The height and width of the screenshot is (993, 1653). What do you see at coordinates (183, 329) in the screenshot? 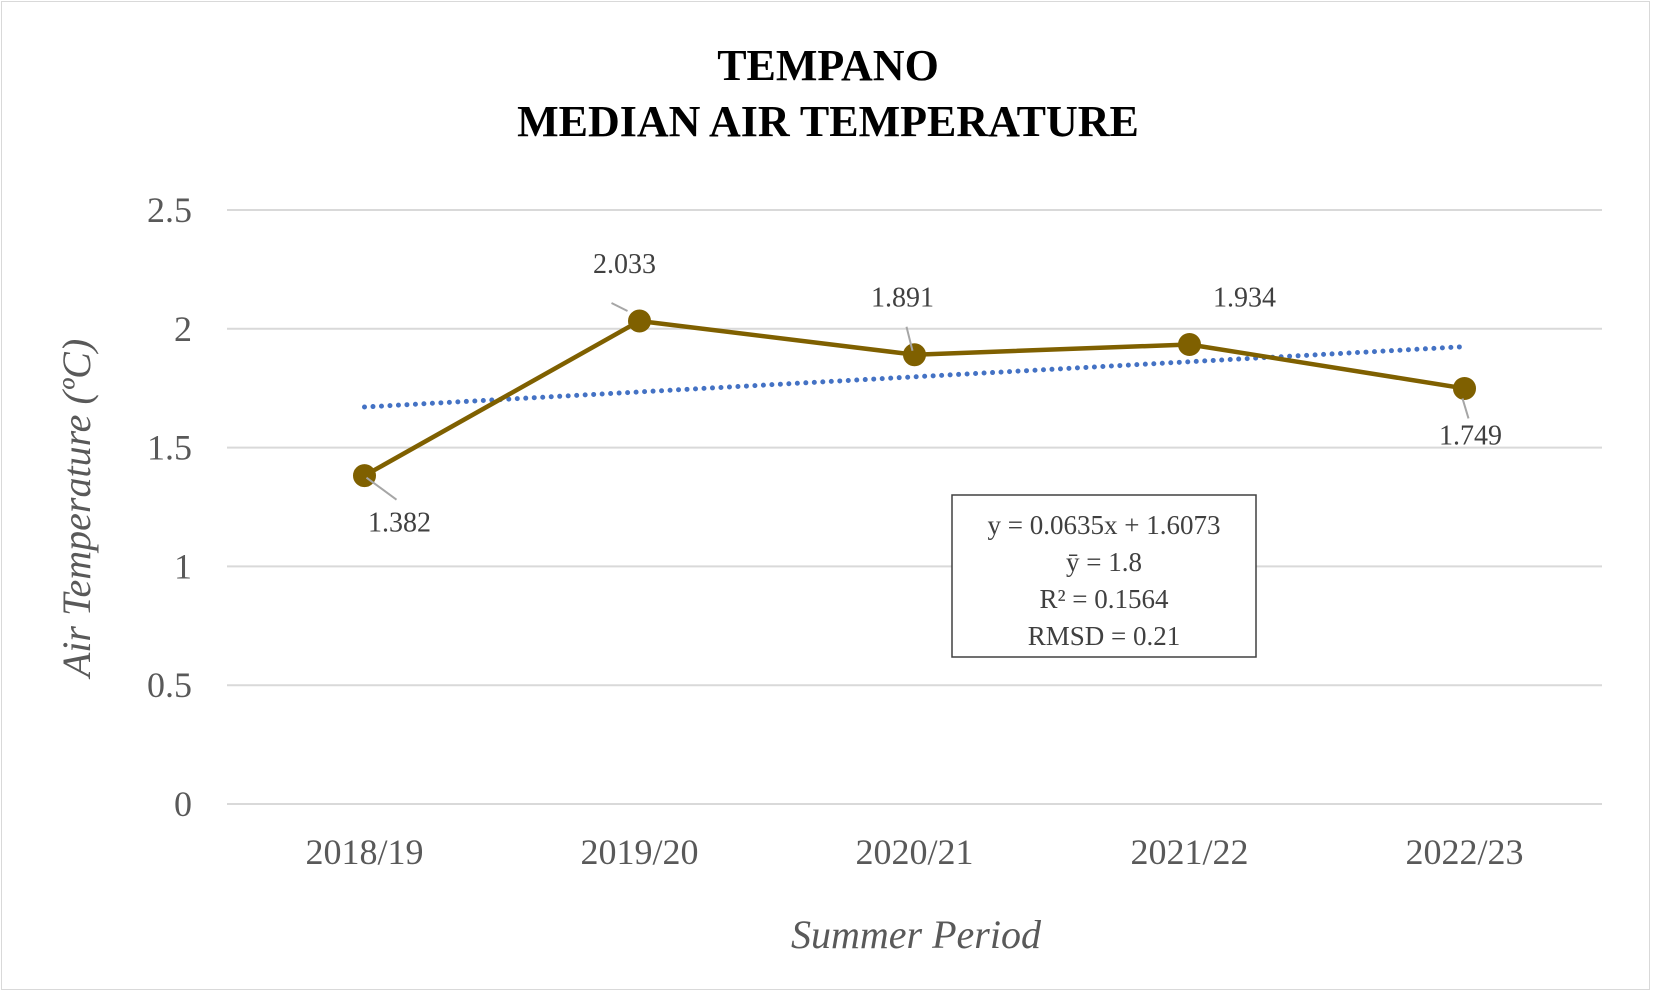
I see `y-tick-label: 2` at bounding box center [183, 329].